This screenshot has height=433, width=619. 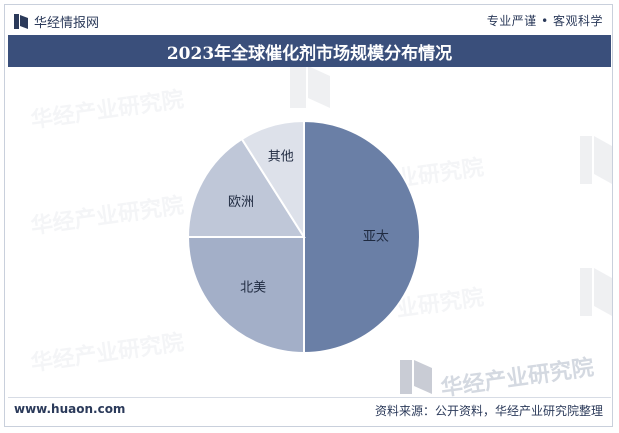 I want to click on footer-website: www.huaon.com, so click(x=70, y=409).